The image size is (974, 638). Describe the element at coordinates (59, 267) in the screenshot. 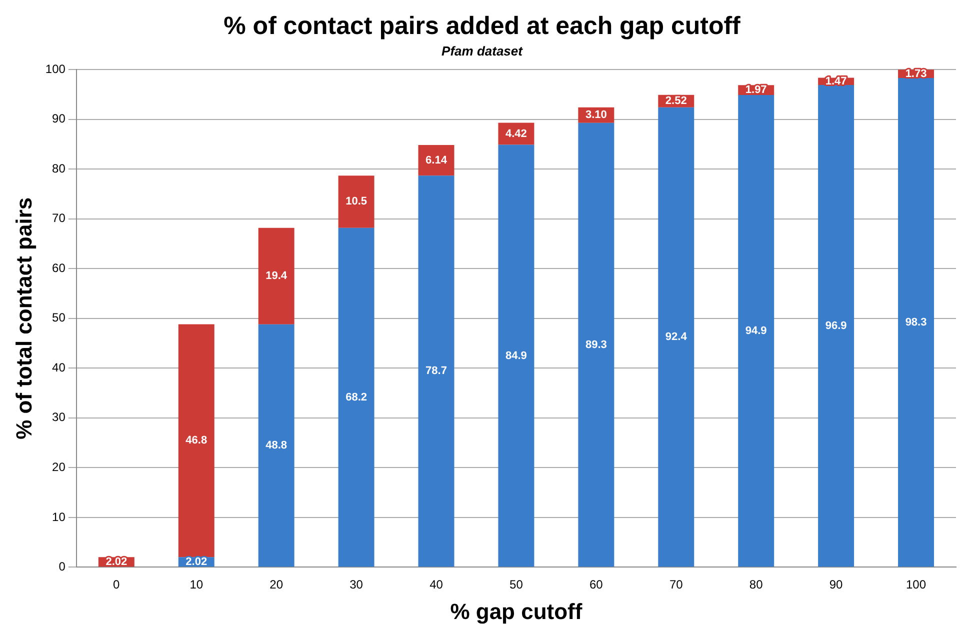

I see `y-tick-label: 60` at that location.